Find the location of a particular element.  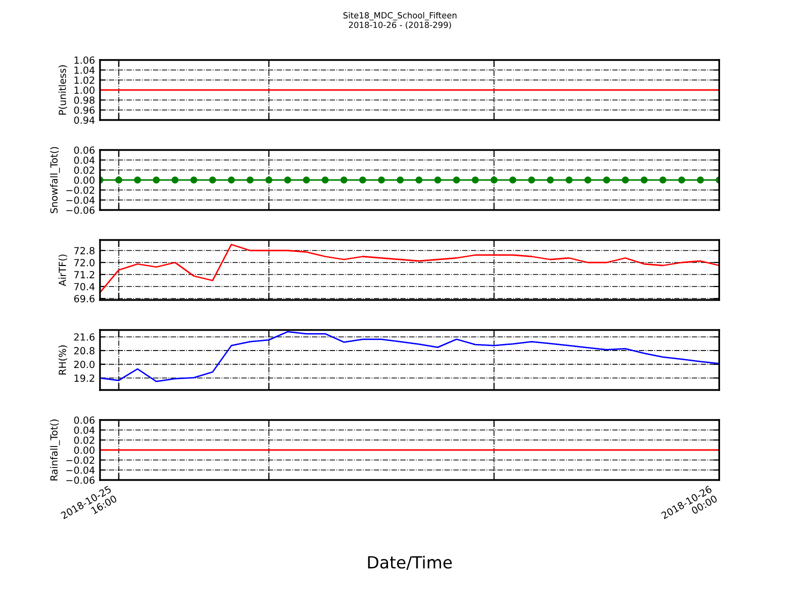

y-tick-label: 69.6 is located at coordinates (84, 298).